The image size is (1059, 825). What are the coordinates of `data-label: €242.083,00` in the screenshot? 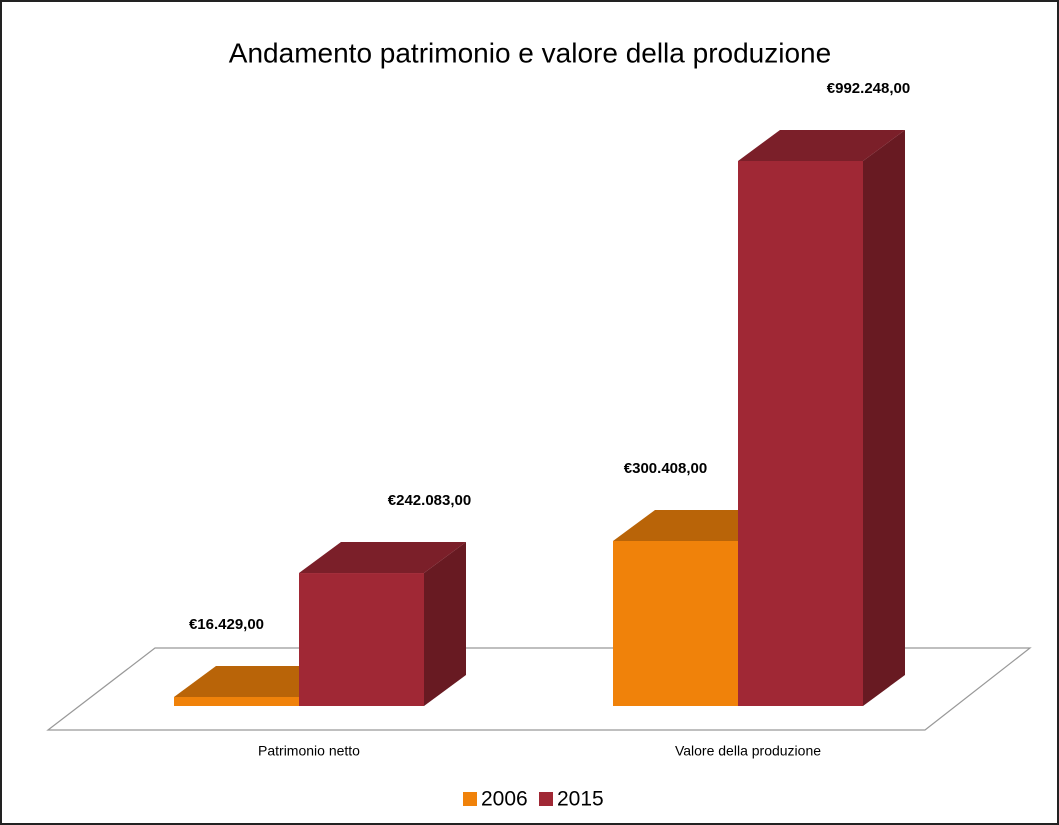 It's located at (429, 500).